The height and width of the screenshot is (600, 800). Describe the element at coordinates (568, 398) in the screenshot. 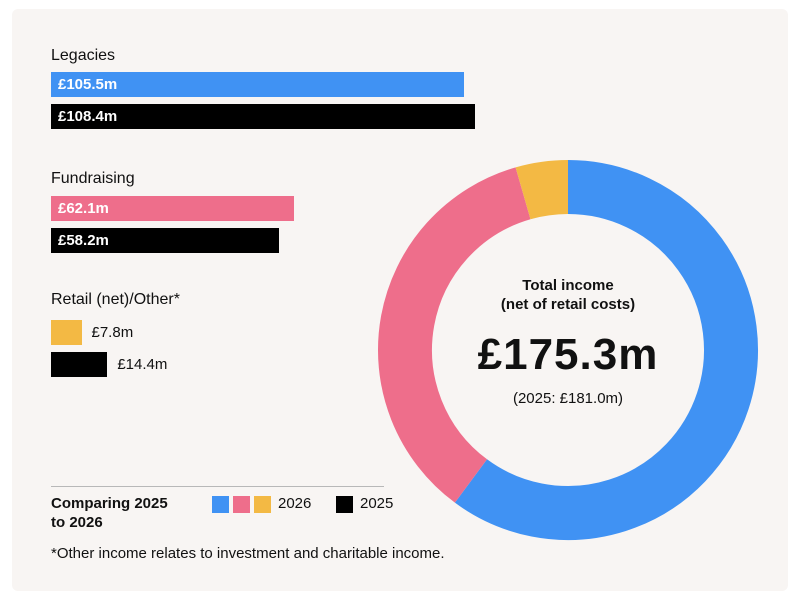

I see `donut-center-subtext: (2025: £181.0m)` at that location.